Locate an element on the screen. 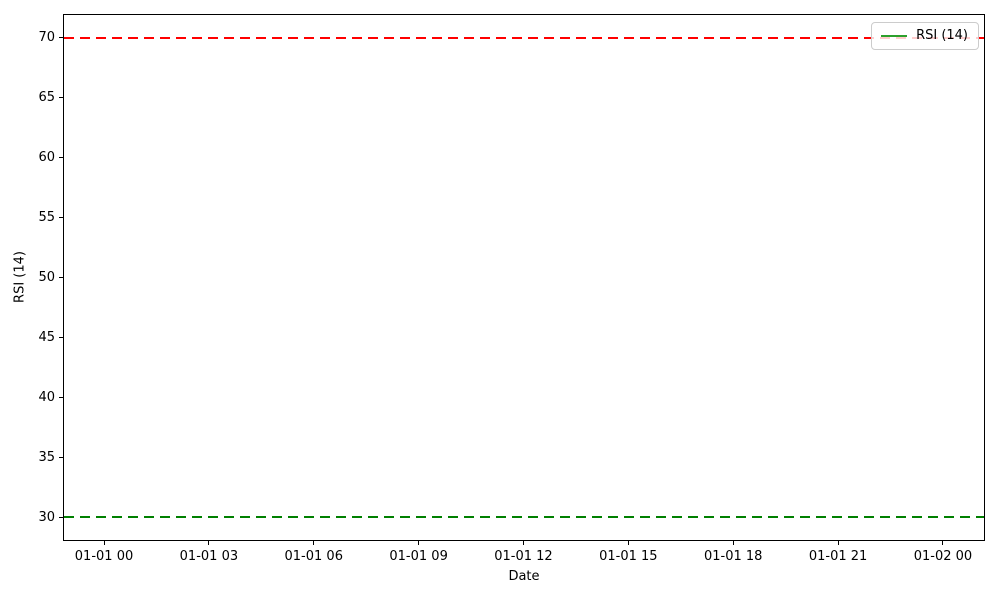 The width and height of the screenshot is (1000, 600). y-tick-label: 65 is located at coordinates (46, 98).